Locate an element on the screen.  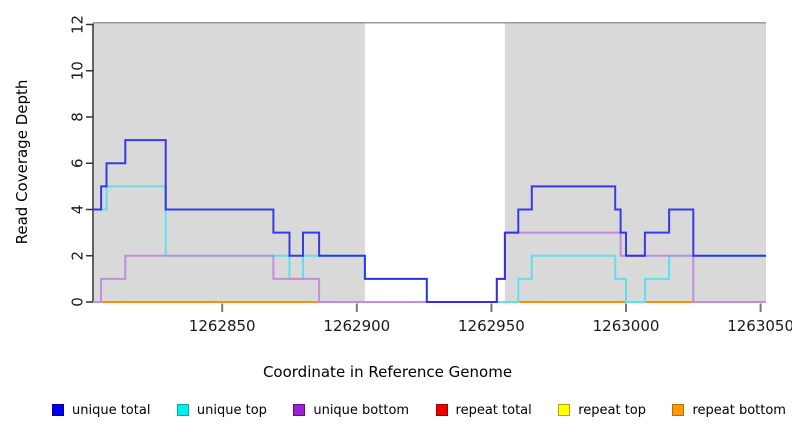
legend-label: repeat top is located at coordinates (612, 410).